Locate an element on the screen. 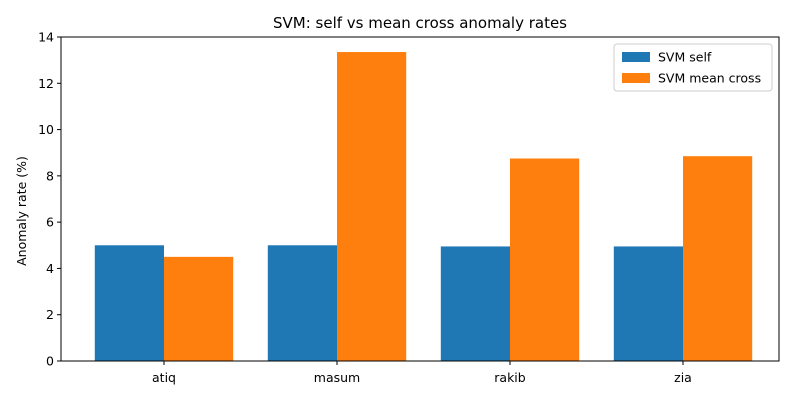  legend-swatch-svm-self is located at coordinates (636, 57).